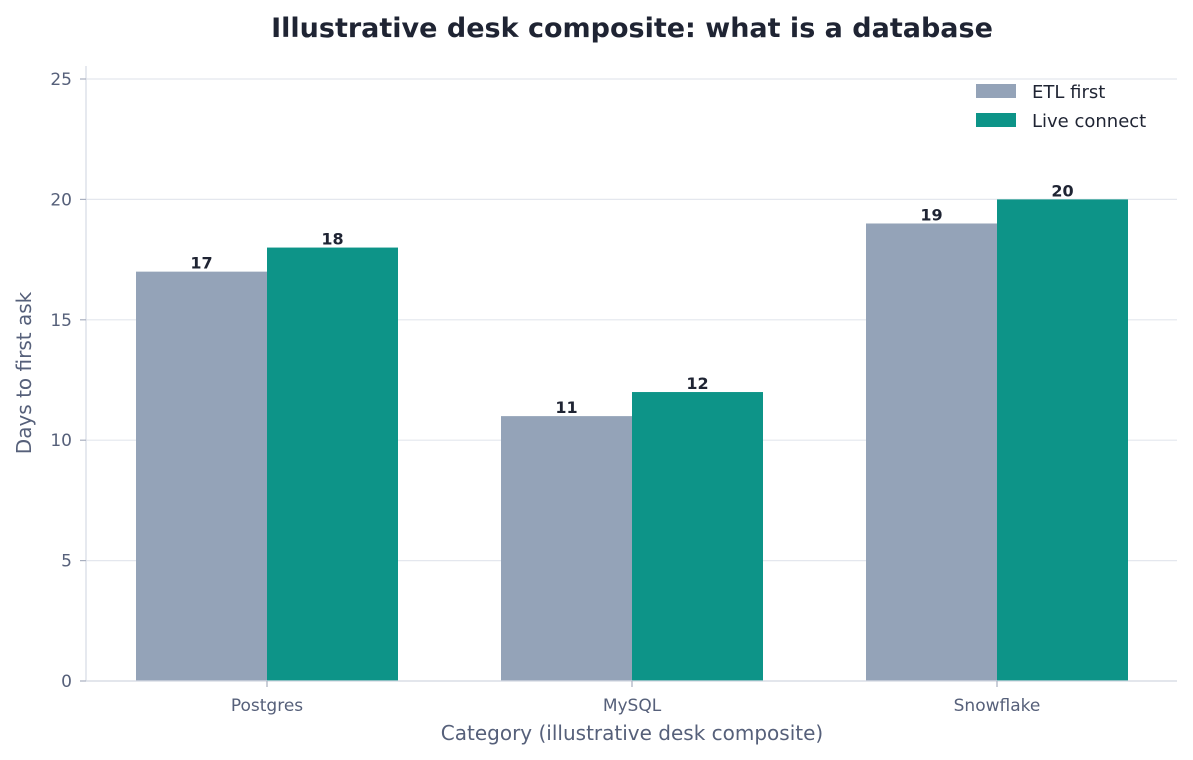 This screenshot has height=760, width=1193. Describe the element at coordinates (24, 372) in the screenshot. I see `y-axis-label: Days to first ask` at that location.